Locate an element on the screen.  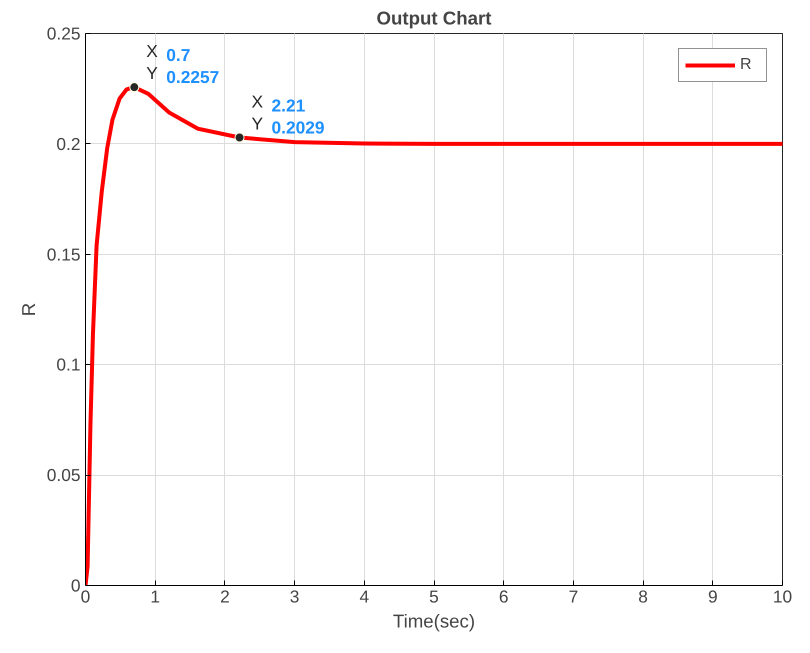
x-tick-label: 2 is located at coordinates (225, 596).